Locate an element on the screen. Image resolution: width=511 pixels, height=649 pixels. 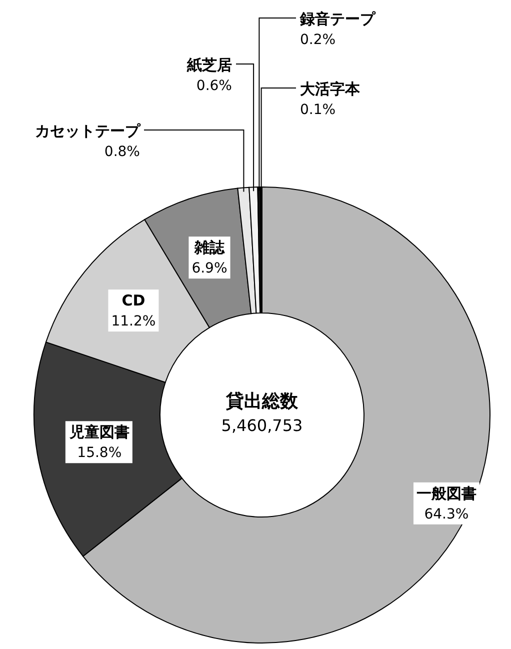
data-label: 0.8% is located at coordinates (122, 152).